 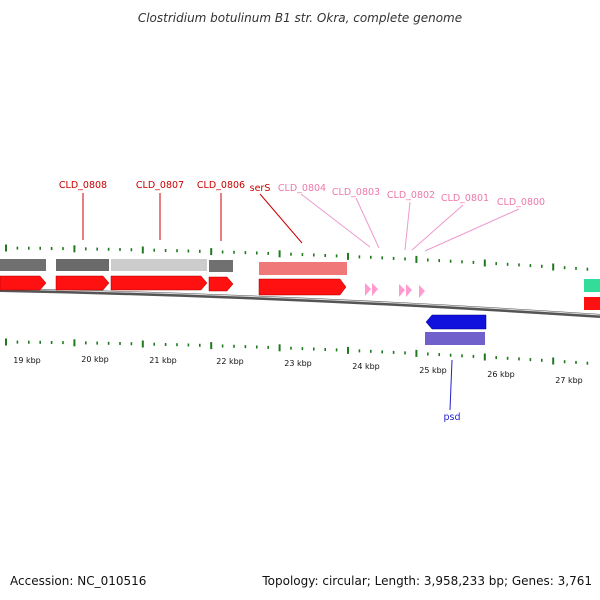 I want to click on gene-arrow-partial, so click(x=592, y=303).